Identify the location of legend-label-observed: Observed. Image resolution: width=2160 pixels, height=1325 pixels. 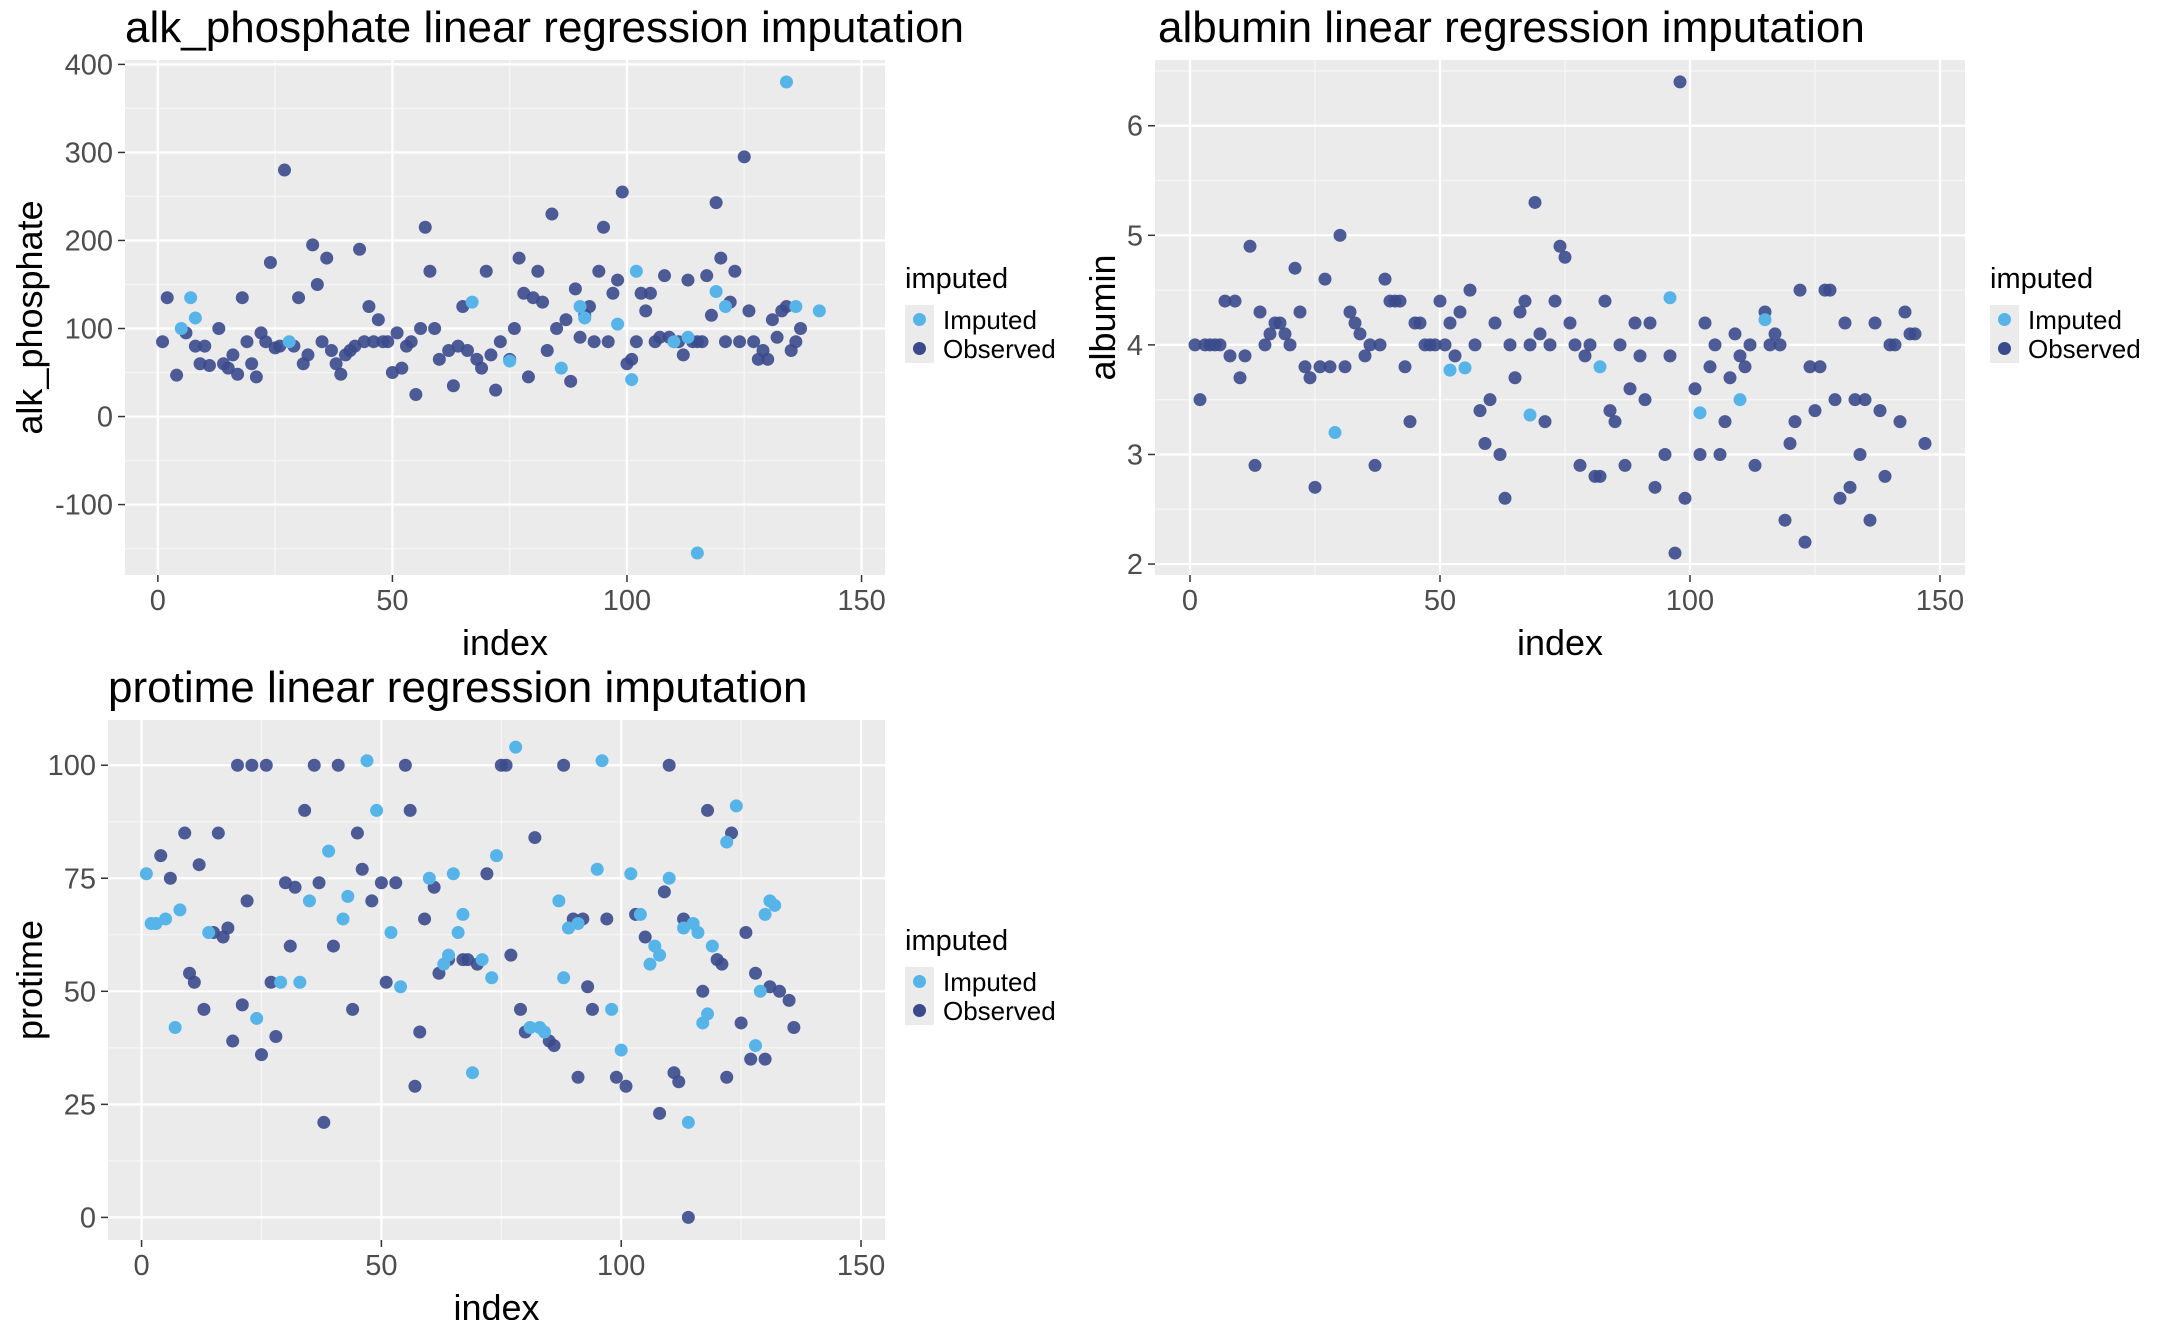
(999, 1011).